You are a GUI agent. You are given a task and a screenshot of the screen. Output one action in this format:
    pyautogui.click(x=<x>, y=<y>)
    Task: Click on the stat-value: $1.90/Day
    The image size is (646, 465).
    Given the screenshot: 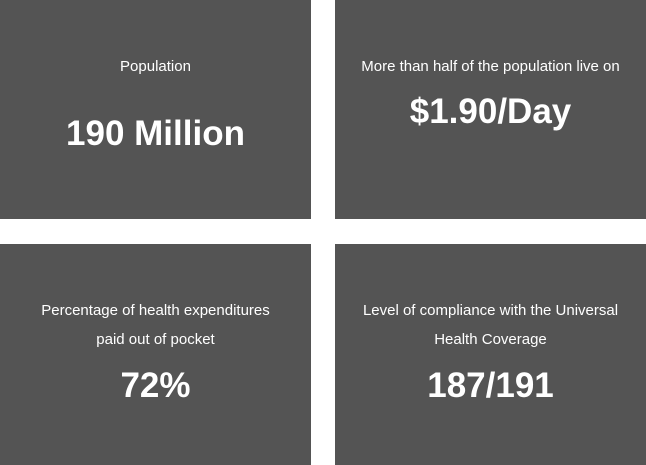 What is the action you would take?
    pyautogui.click(x=490, y=111)
    